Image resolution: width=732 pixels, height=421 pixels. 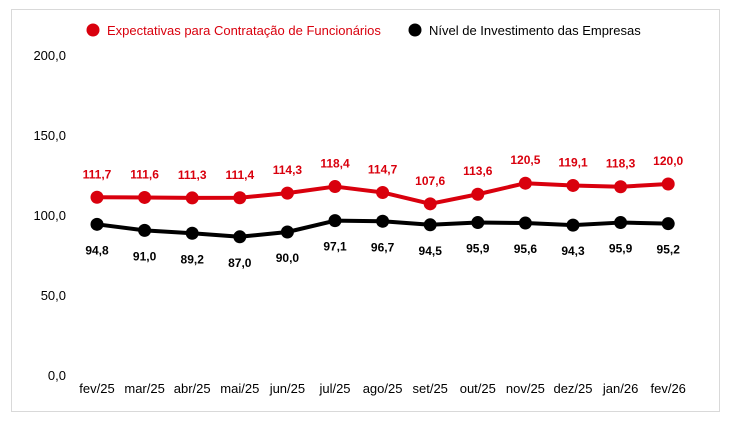 What do you see at coordinates (525, 160) in the screenshot?
I see `data-label: 120,5` at bounding box center [525, 160].